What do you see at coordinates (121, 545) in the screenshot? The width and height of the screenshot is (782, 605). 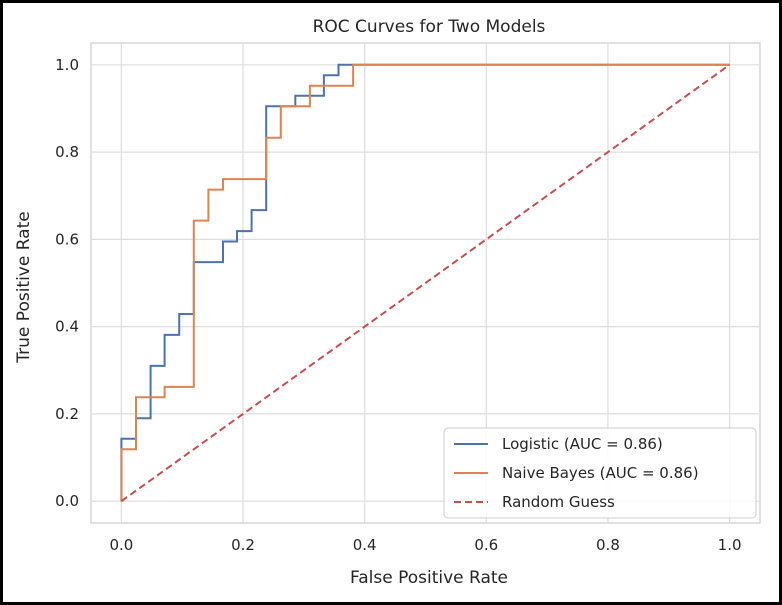 I see `x-tick-label: 0.0` at bounding box center [121, 545].